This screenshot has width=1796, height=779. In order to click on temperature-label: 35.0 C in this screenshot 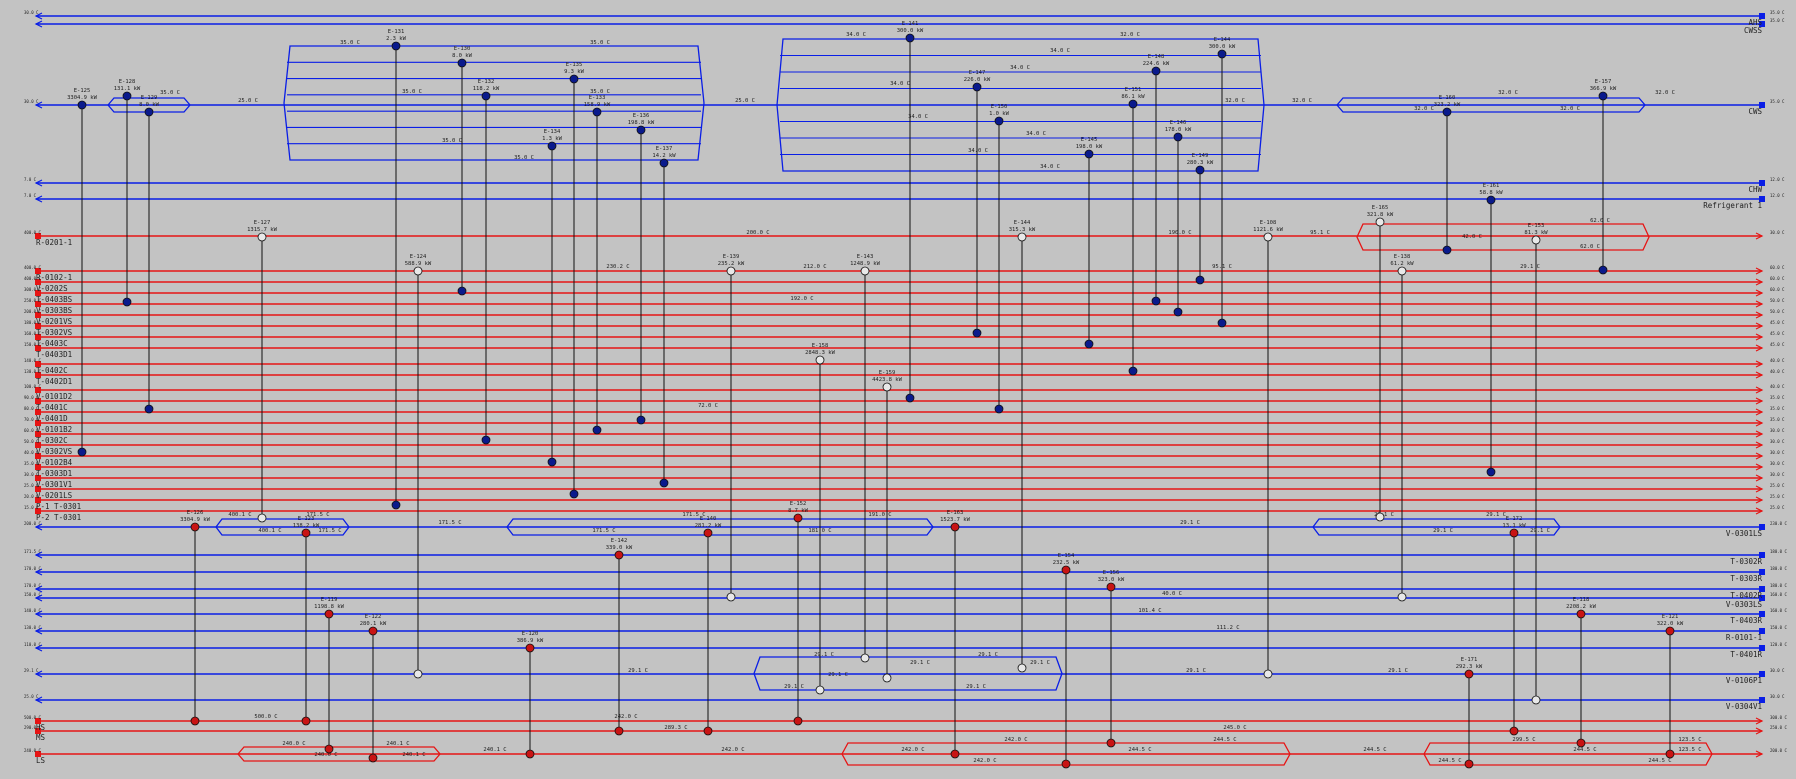, I will do `click(412, 92)`.